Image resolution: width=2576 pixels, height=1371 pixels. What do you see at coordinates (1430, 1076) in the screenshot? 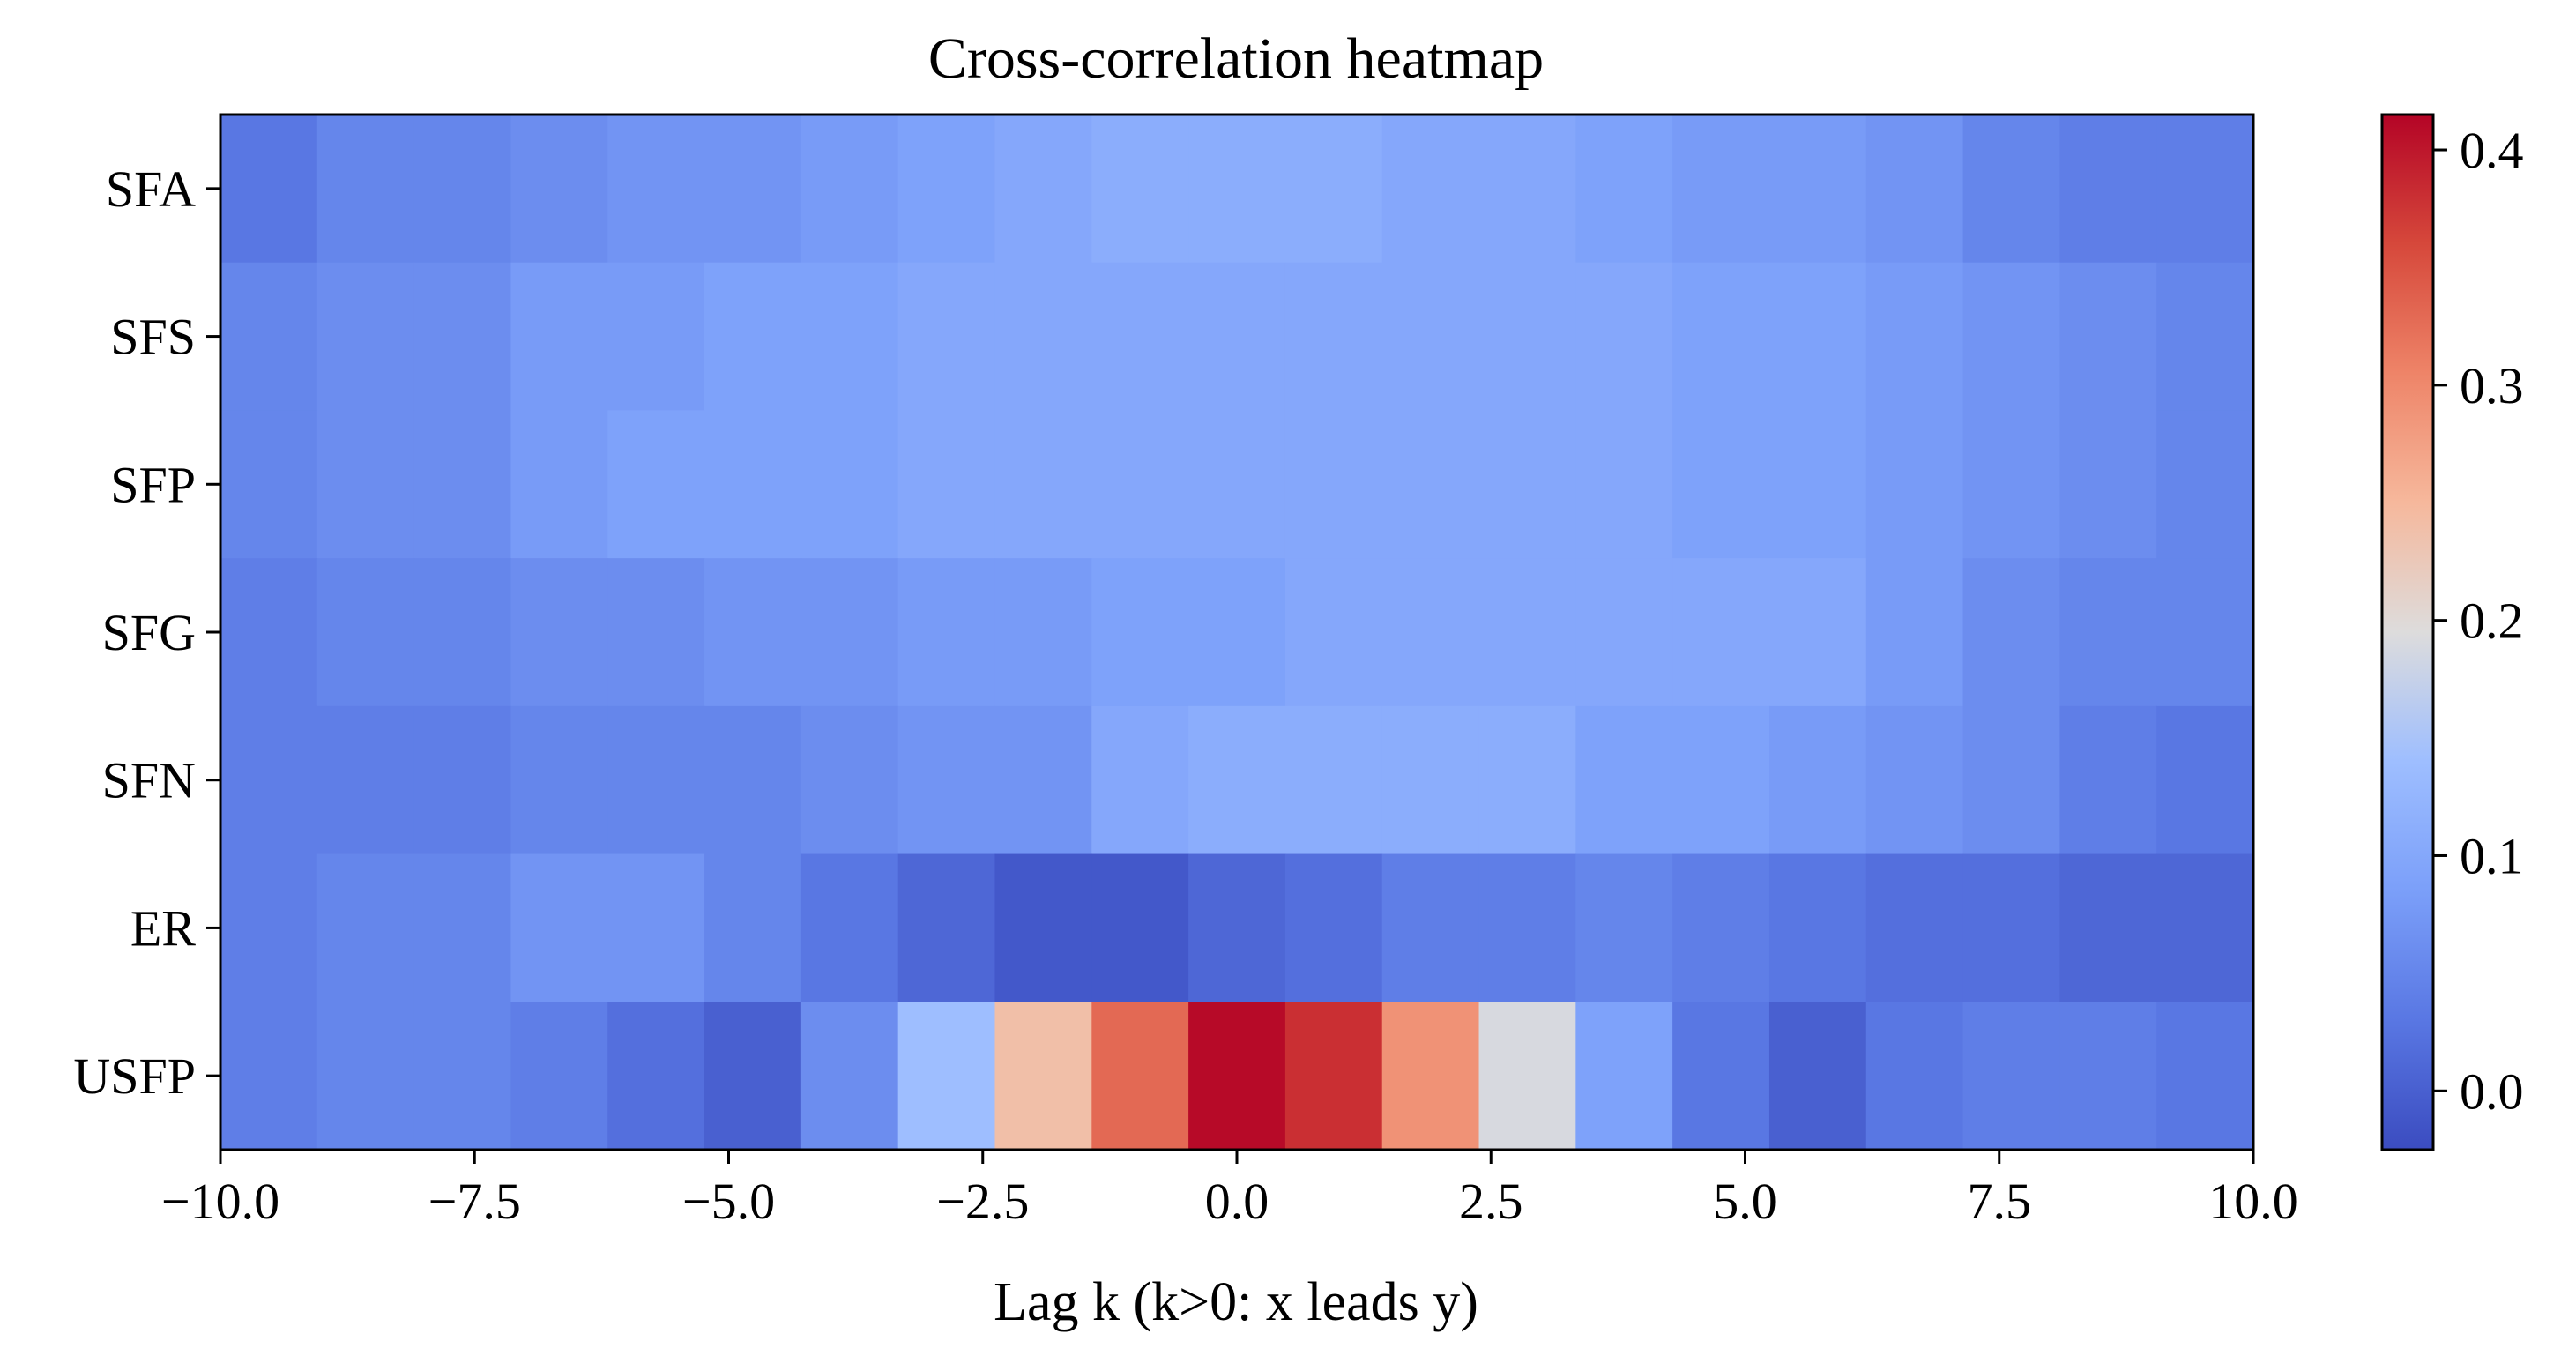
I see `heatmap-cell-usfp-lag2` at bounding box center [1430, 1076].